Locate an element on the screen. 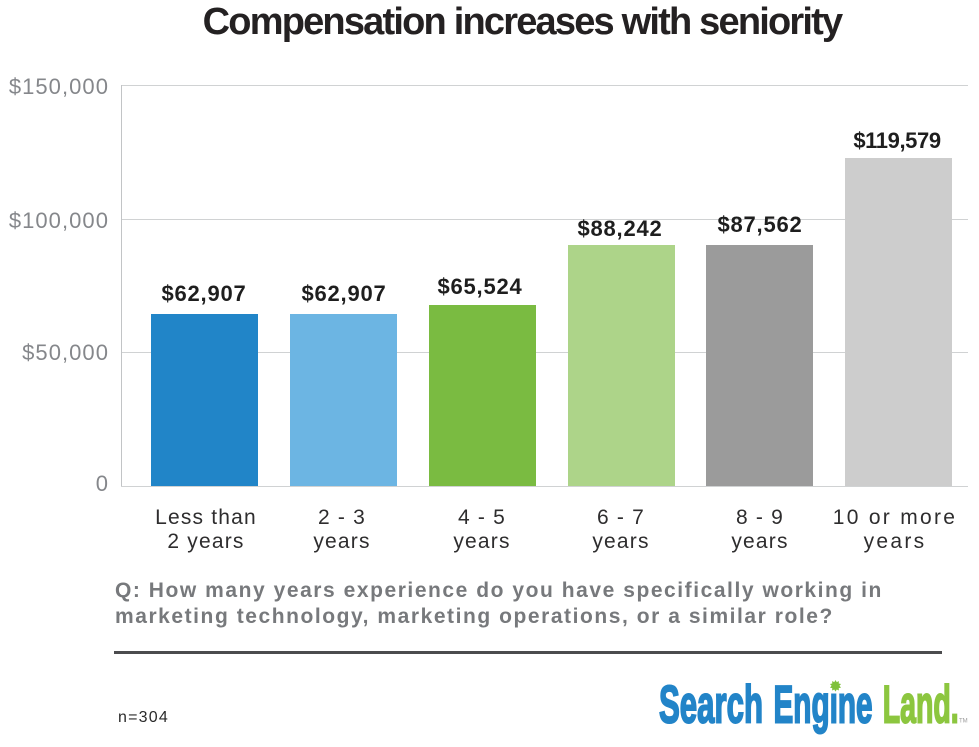 This screenshot has width=979, height=747. svg-text: Search is located at coordinates (711, 705).